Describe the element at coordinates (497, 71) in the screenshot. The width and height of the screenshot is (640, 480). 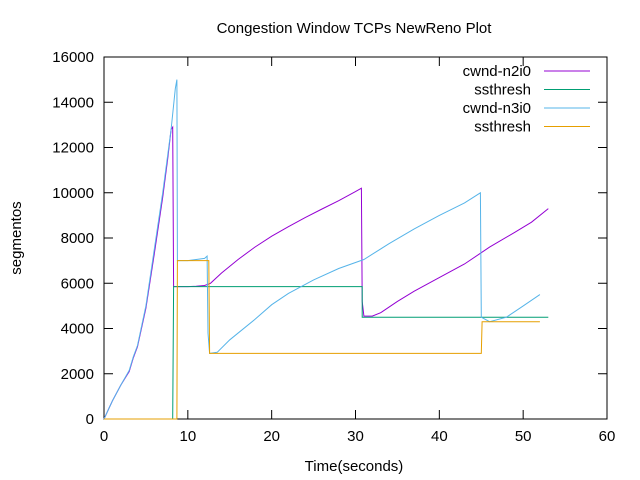
I see `legend-label: cwnd-n2i0` at that location.